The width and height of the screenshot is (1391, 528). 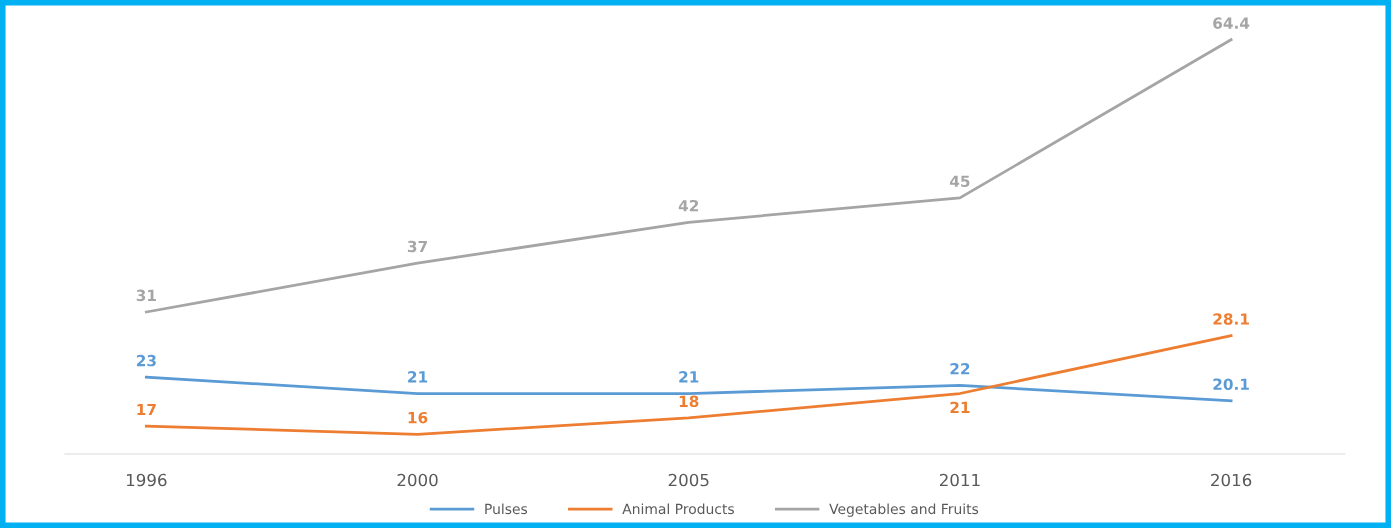 What do you see at coordinates (688, 205) in the screenshot?
I see `data-label: 42` at bounding box center [688, 205].